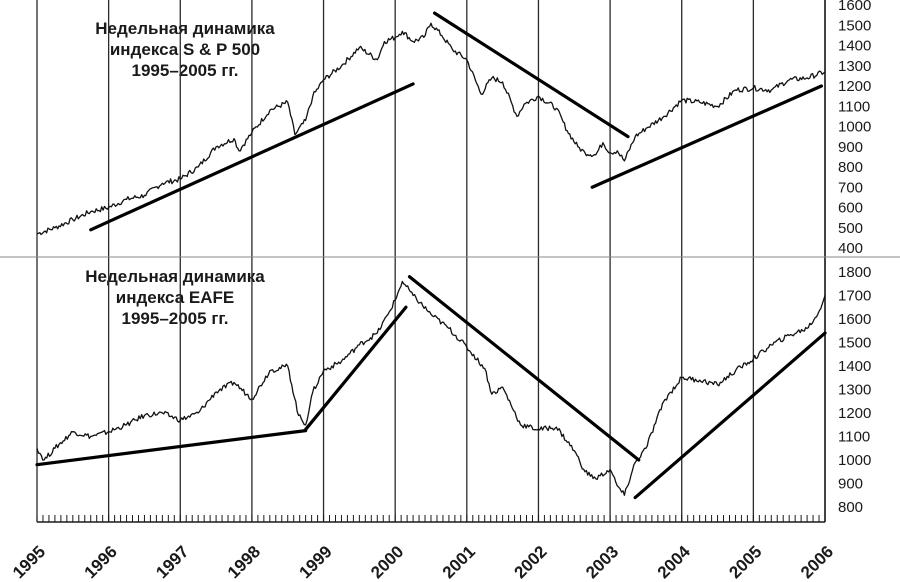  Describe the element at coordinates (850, 484) in the screenshot. I see `eafe-ytick-900: 900` at that location.